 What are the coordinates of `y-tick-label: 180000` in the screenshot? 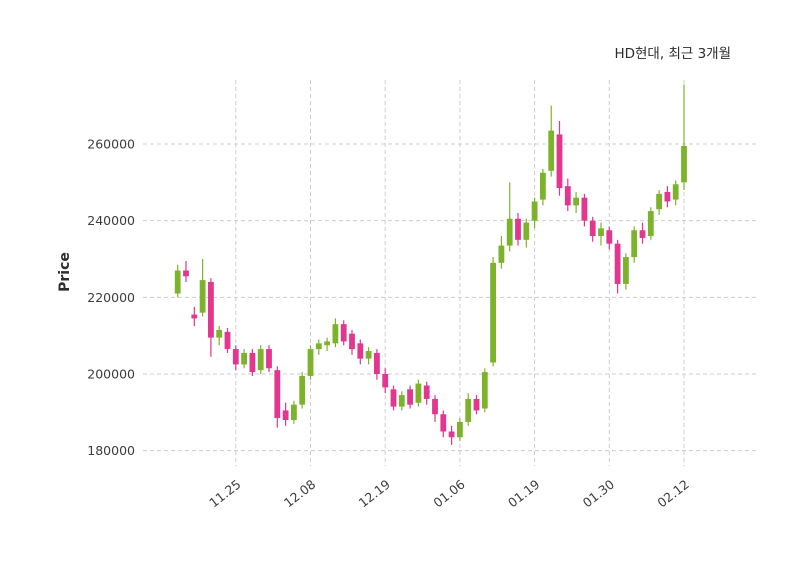 It's located at (111, 450).